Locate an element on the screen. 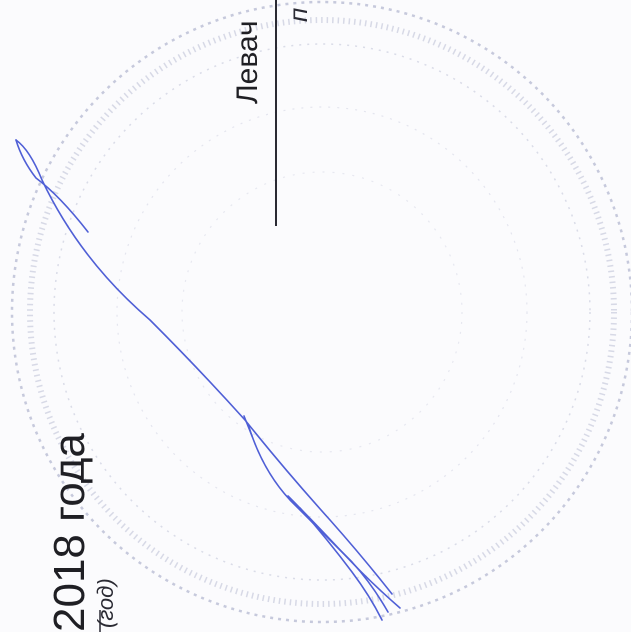  document-name-text: Левач is located at coordinates (247, 62).